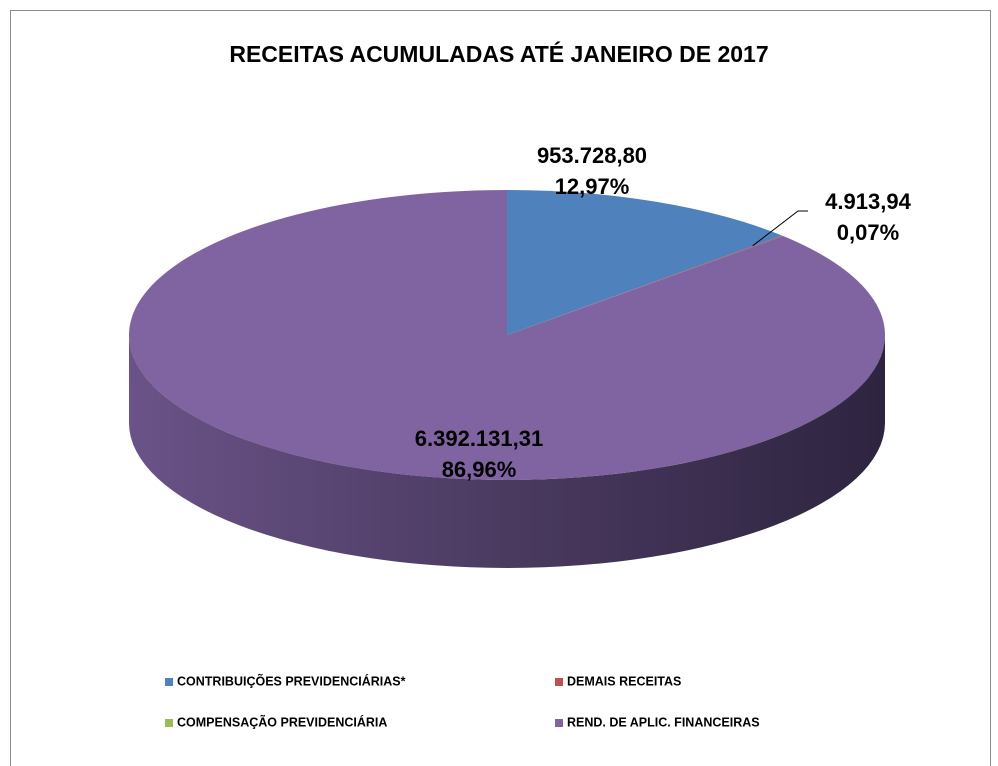  Describe the element at coordinates (498, 53) in the screenshot. I see `chart-title: RECEITAS ACUMULADAS ATÉ JANEIRO DE 2017` at that location.